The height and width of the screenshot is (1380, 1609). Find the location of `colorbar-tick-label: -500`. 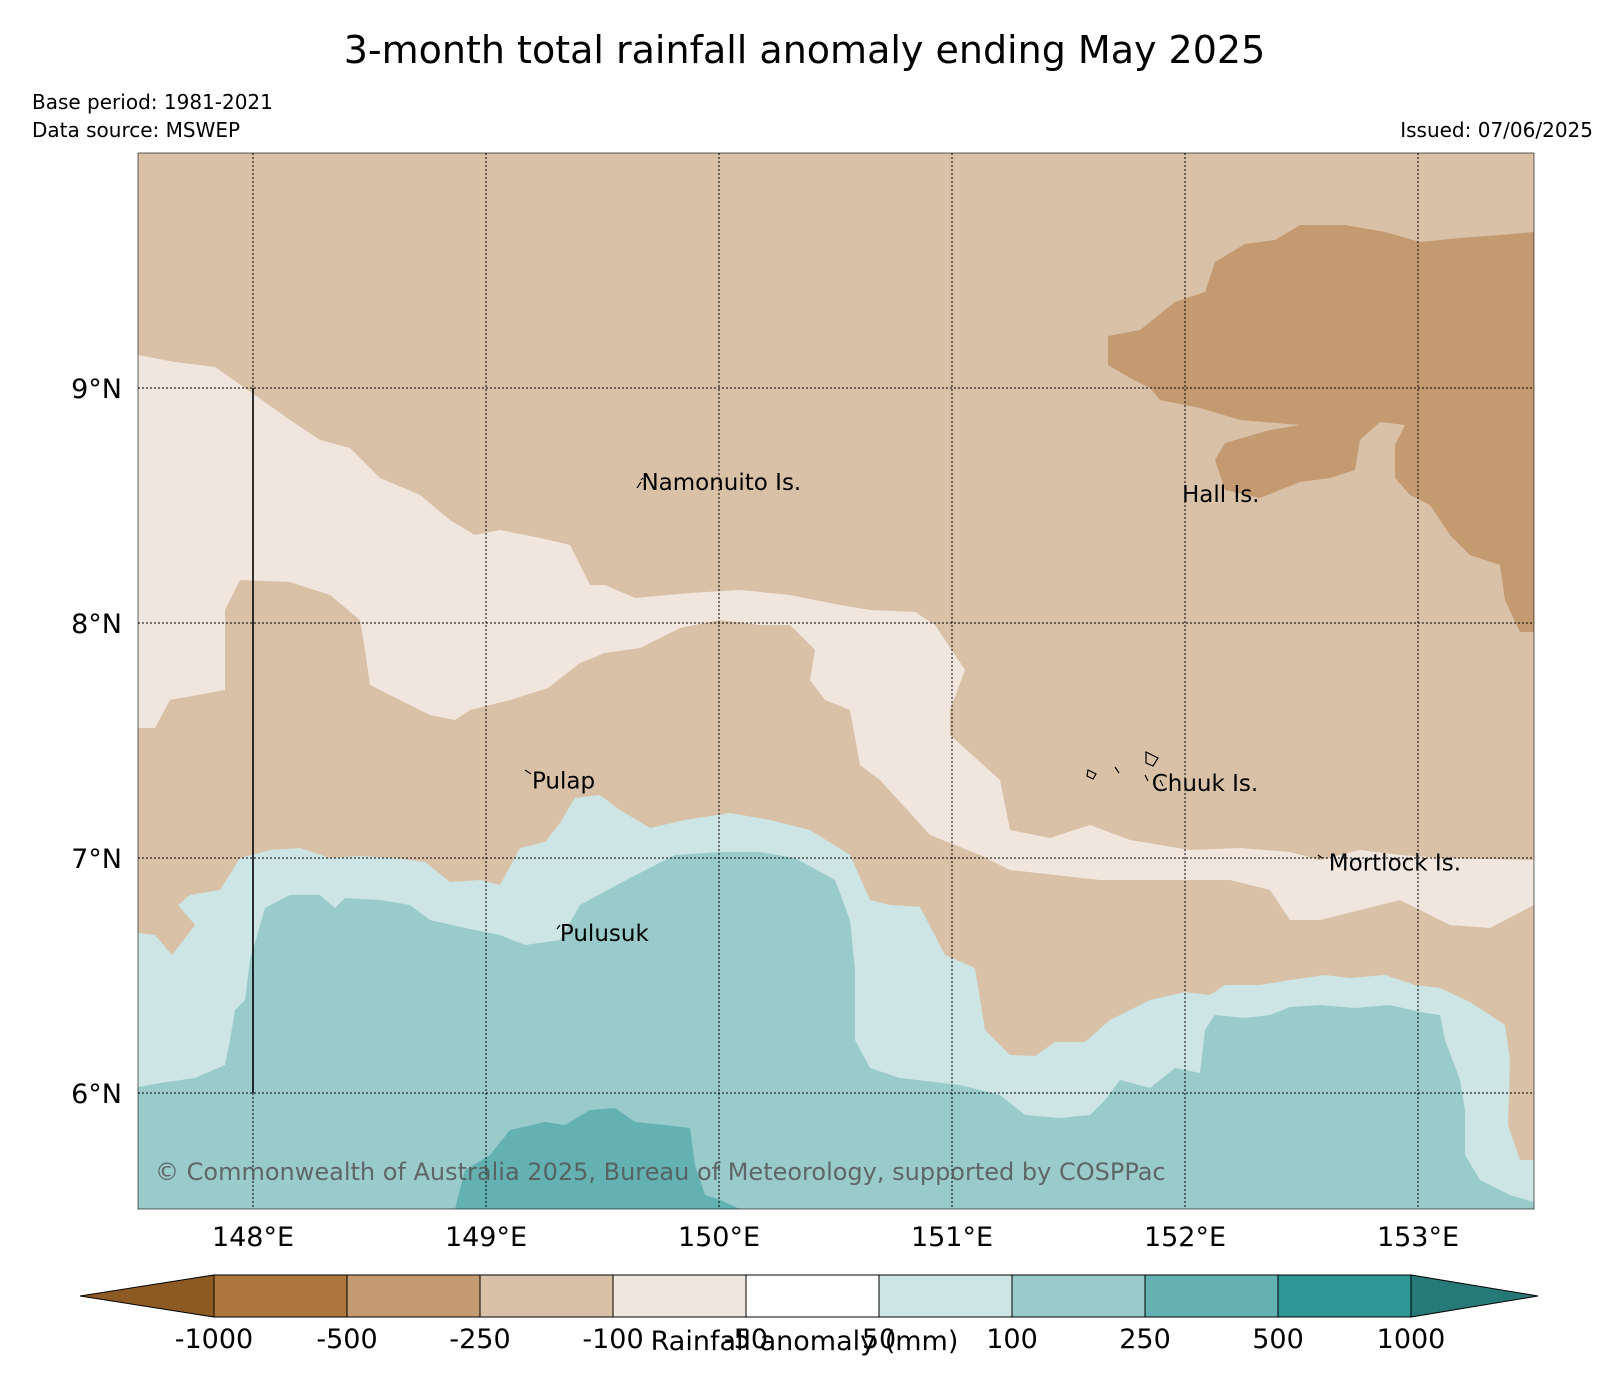

colorbar-tick-label: -500 is located at coordinates (346, 1339).